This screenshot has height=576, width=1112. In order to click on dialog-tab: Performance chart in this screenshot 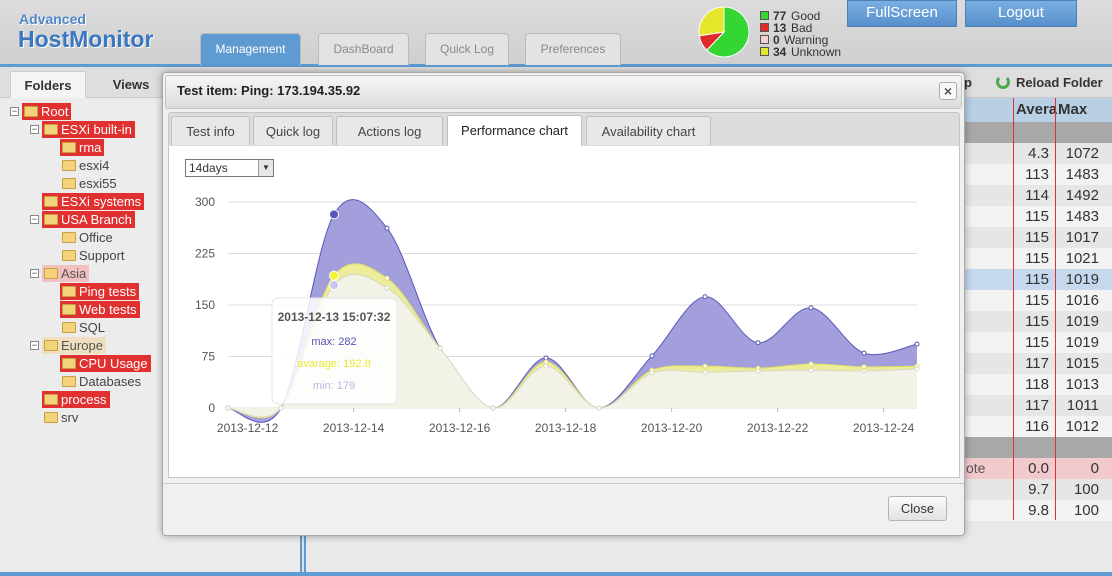, I will do `click(514, 131)`.